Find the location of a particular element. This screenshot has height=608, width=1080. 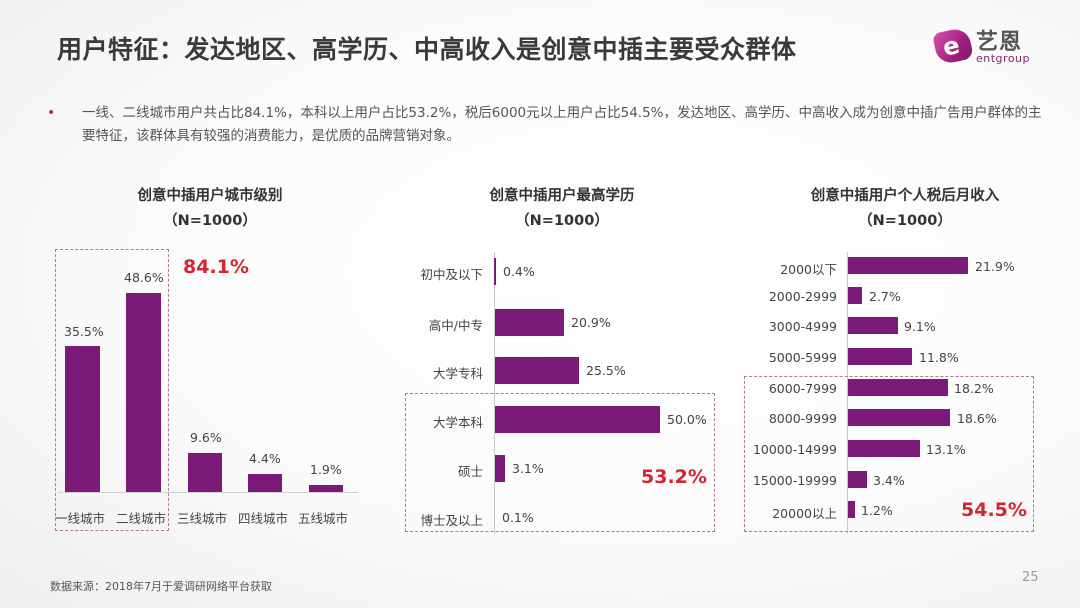

category-label: 硕士 is located at coordinates (470, 471).